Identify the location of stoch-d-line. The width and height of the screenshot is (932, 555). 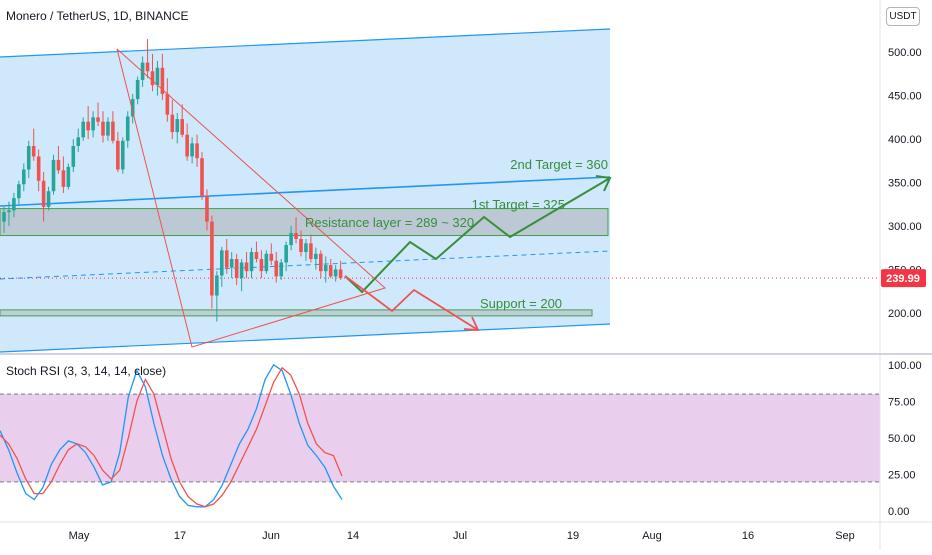
(171, 437).